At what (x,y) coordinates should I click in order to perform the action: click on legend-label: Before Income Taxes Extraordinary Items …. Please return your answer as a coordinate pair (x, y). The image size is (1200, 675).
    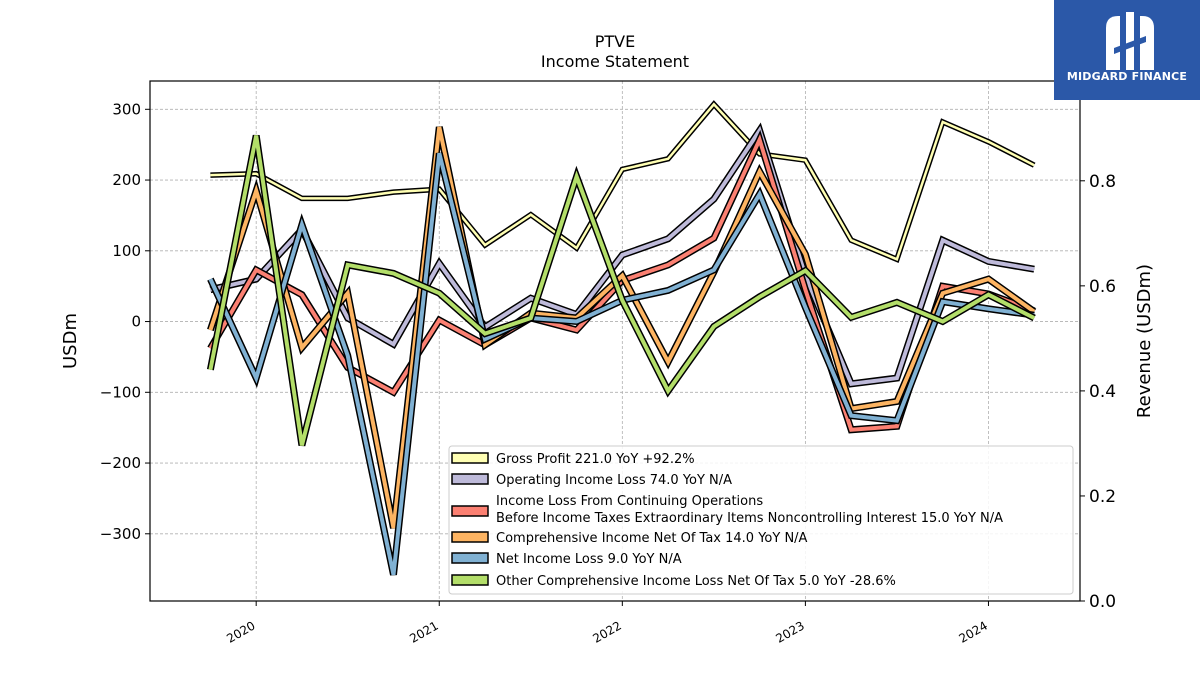
    Looking at the image, I should click on (749, 518).